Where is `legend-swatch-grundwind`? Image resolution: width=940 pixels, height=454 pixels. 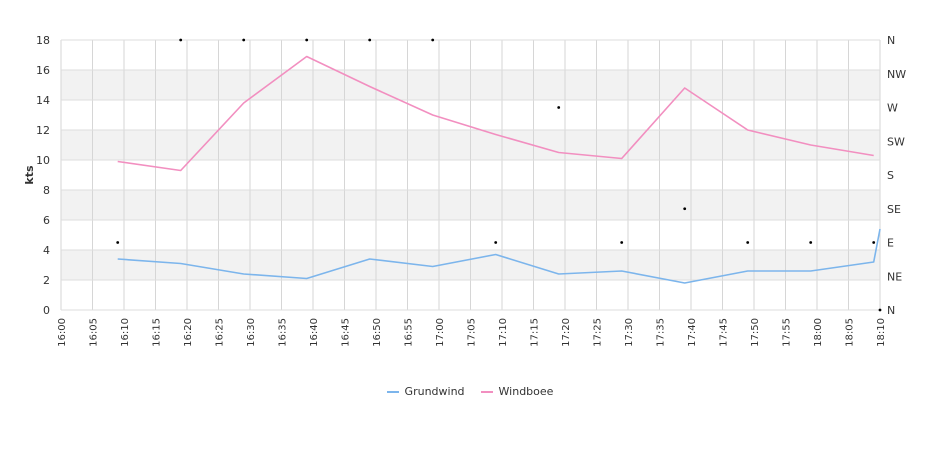
legend-swatch-grundwind is located at coordinates (392, 391).